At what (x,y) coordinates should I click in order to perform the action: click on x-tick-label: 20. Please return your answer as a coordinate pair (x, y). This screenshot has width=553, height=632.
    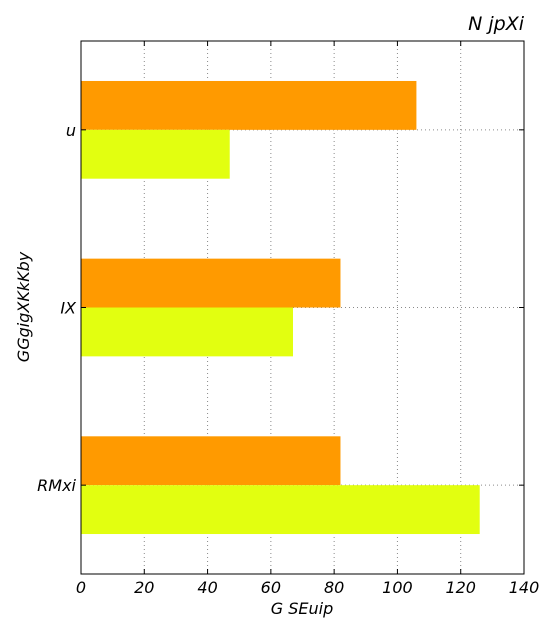
    Looking at the image, I should click on (144, 587).